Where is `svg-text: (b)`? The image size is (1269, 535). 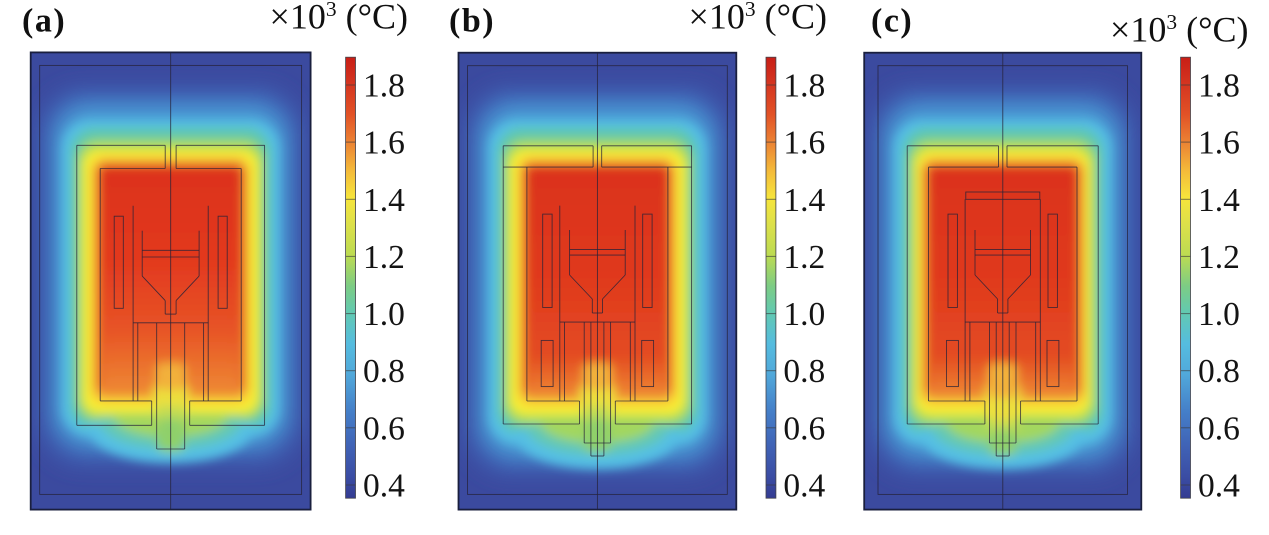 svg-text: (b) is located at coordinates (472, 21).